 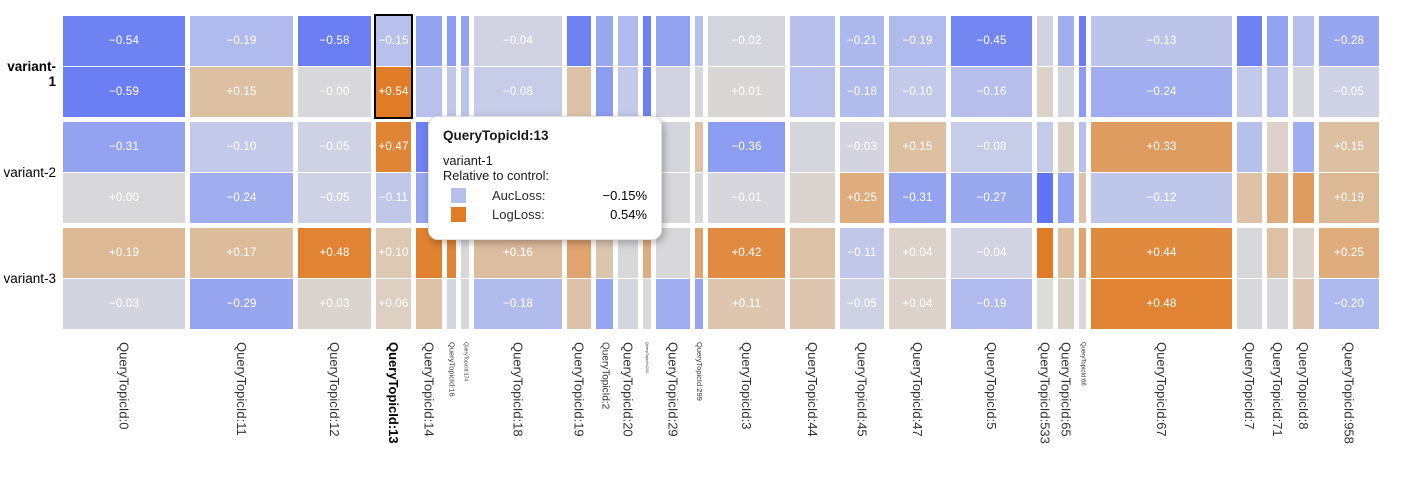 What do you see at coordinates (917, 41) in the screenshot?
I see `cell-variant-1-AucLoss-QueryTopicId:47: −0.19` at bounding box center [917, 41].